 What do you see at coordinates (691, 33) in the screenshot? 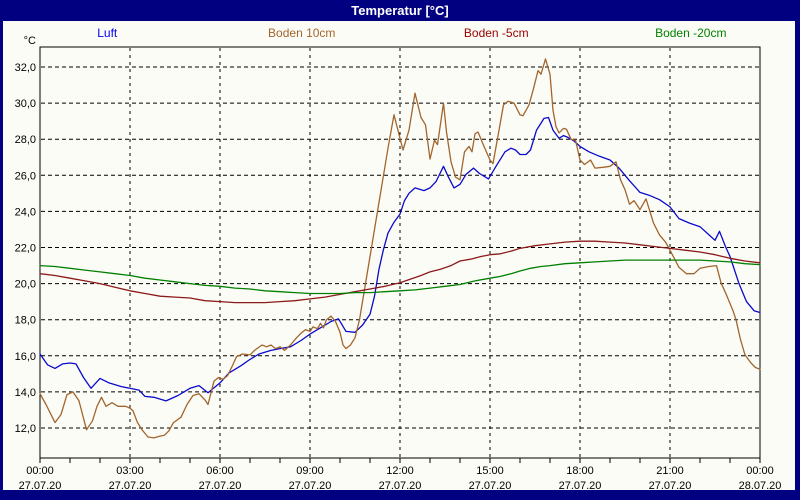
I see `legend-item-boden-20: Boden -20cm` at bounding box center [691, 33].